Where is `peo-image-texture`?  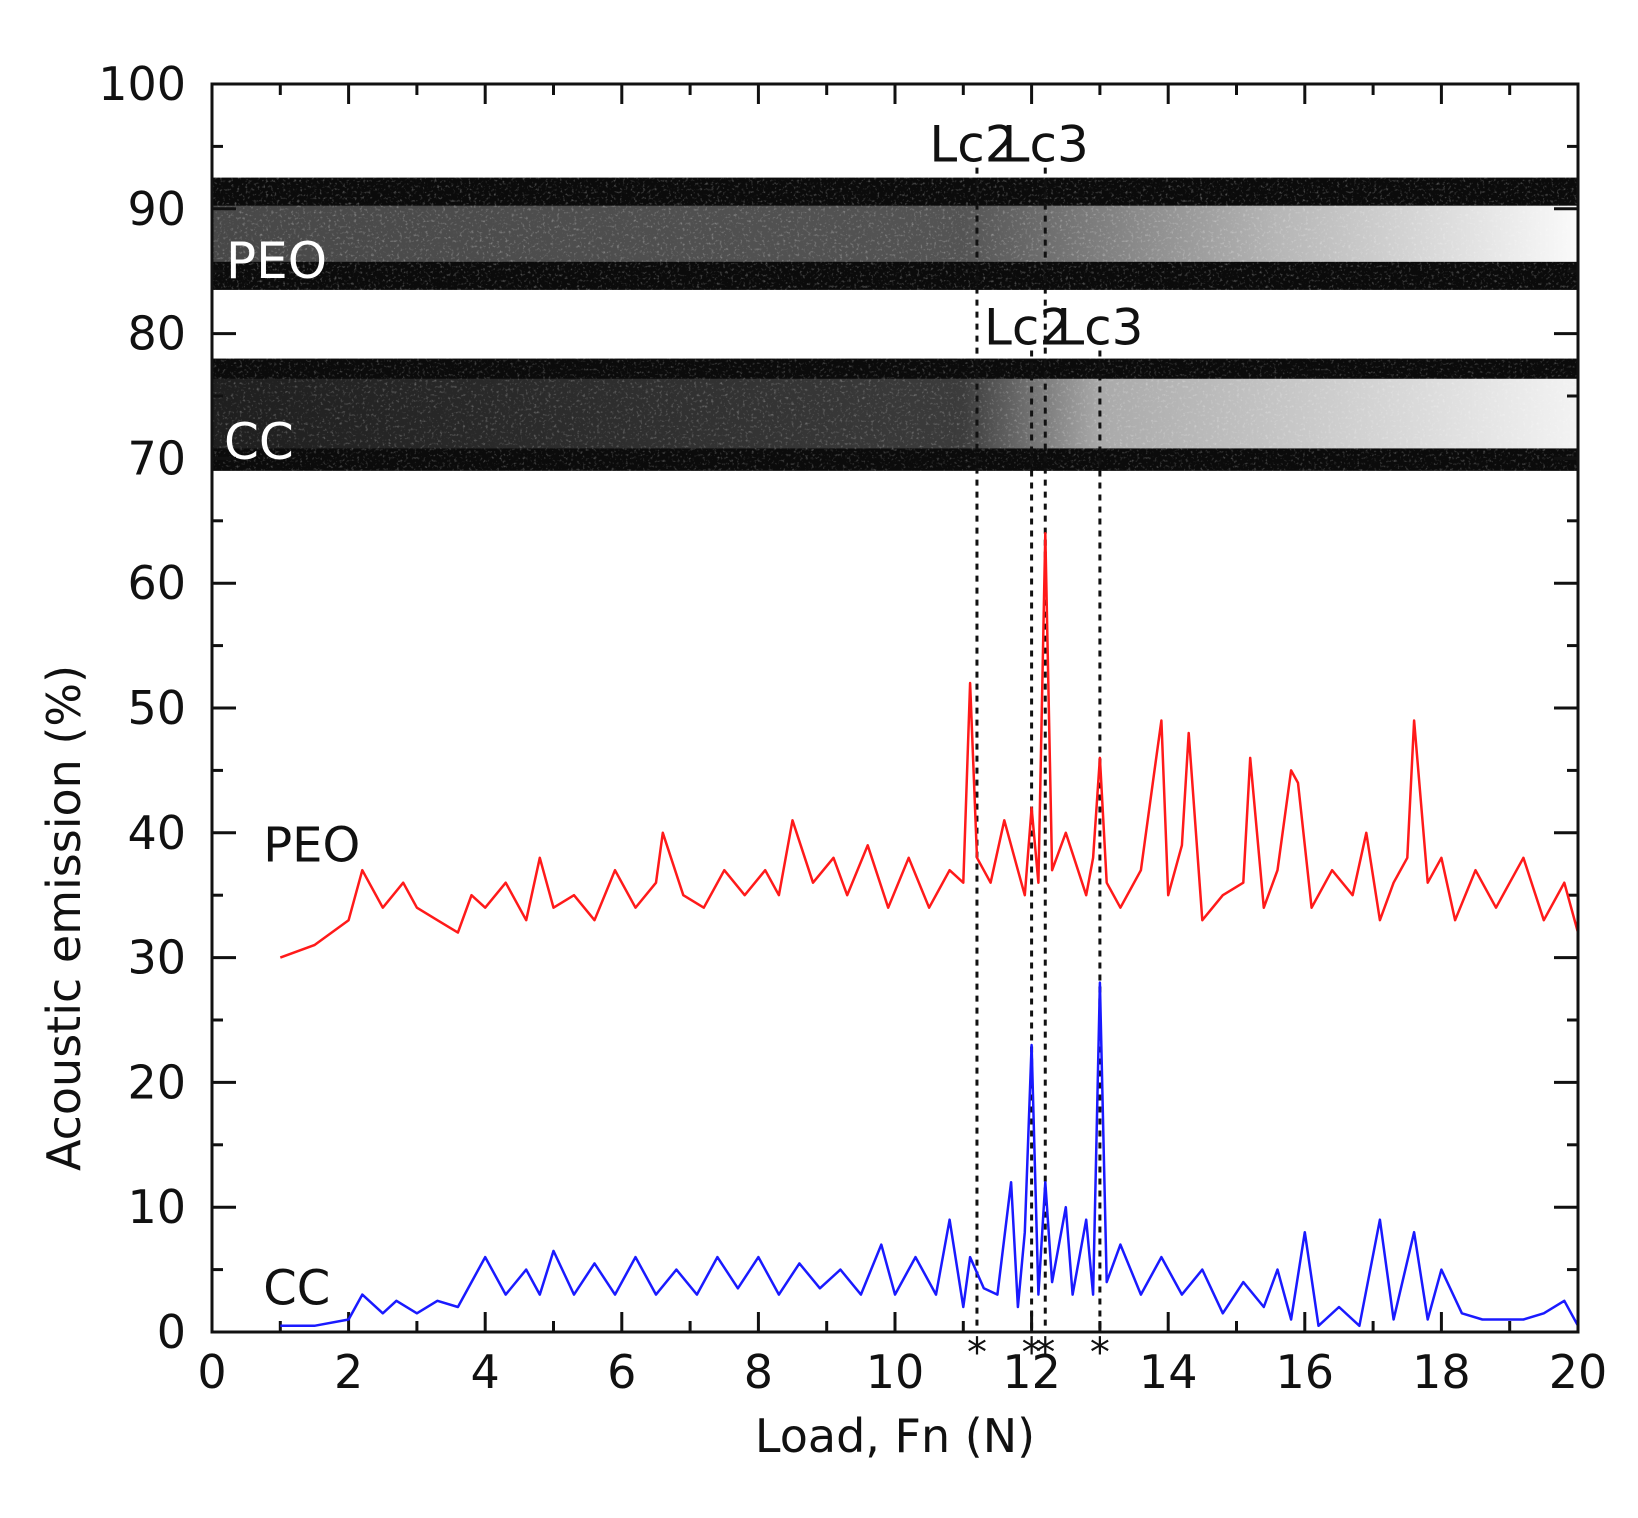 peo-image-texture is located at coordinates (895, 233).